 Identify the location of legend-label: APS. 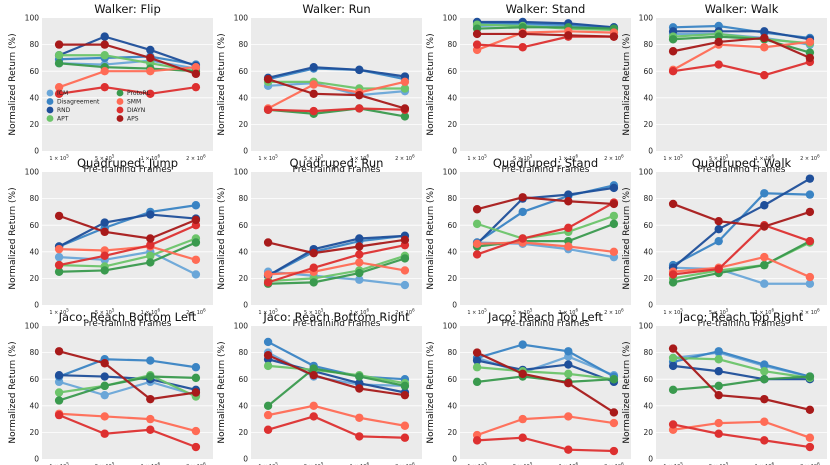
(133, 119).